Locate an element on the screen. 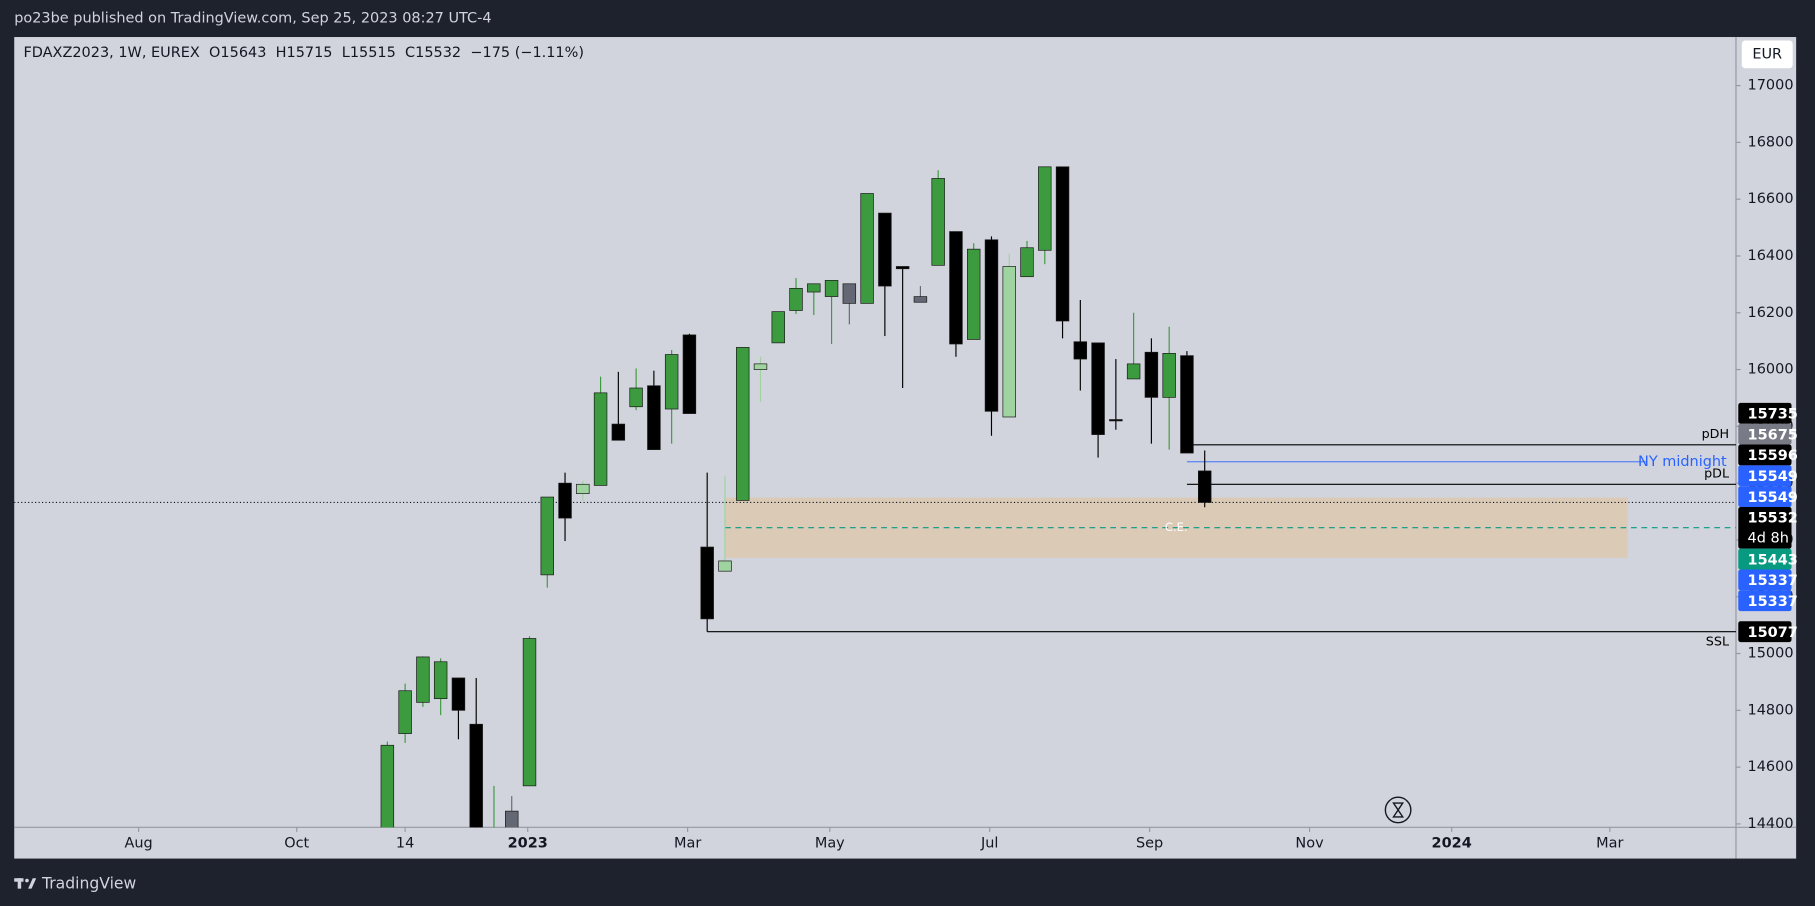 The image size is (1815, 906). price-label: 15596 is located at coordinates (1773, 456).